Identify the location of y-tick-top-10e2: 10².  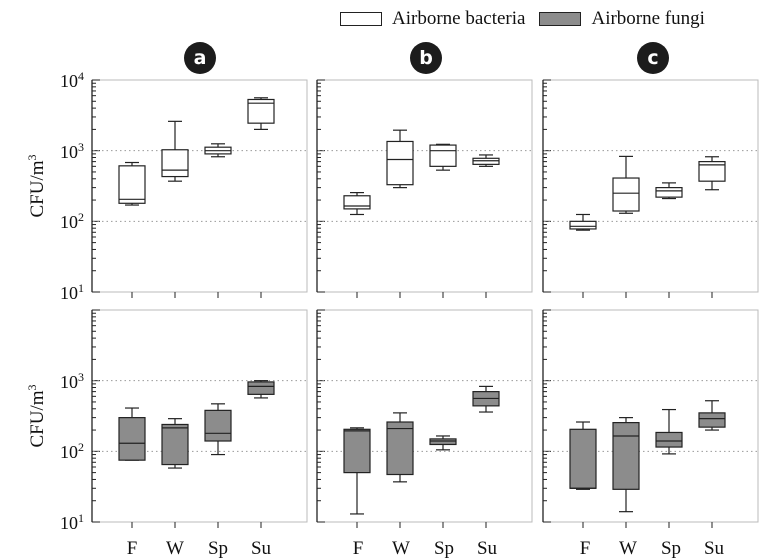
(72, 220).